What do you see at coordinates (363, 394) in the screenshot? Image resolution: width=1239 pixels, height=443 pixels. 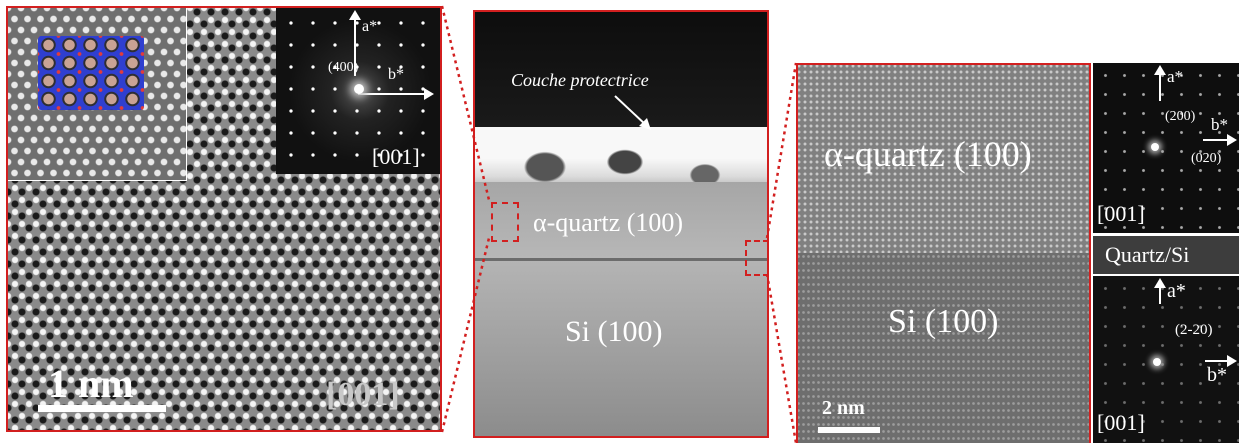 I see `zone-axis-label: [001]` at bounding box center [363, 394].